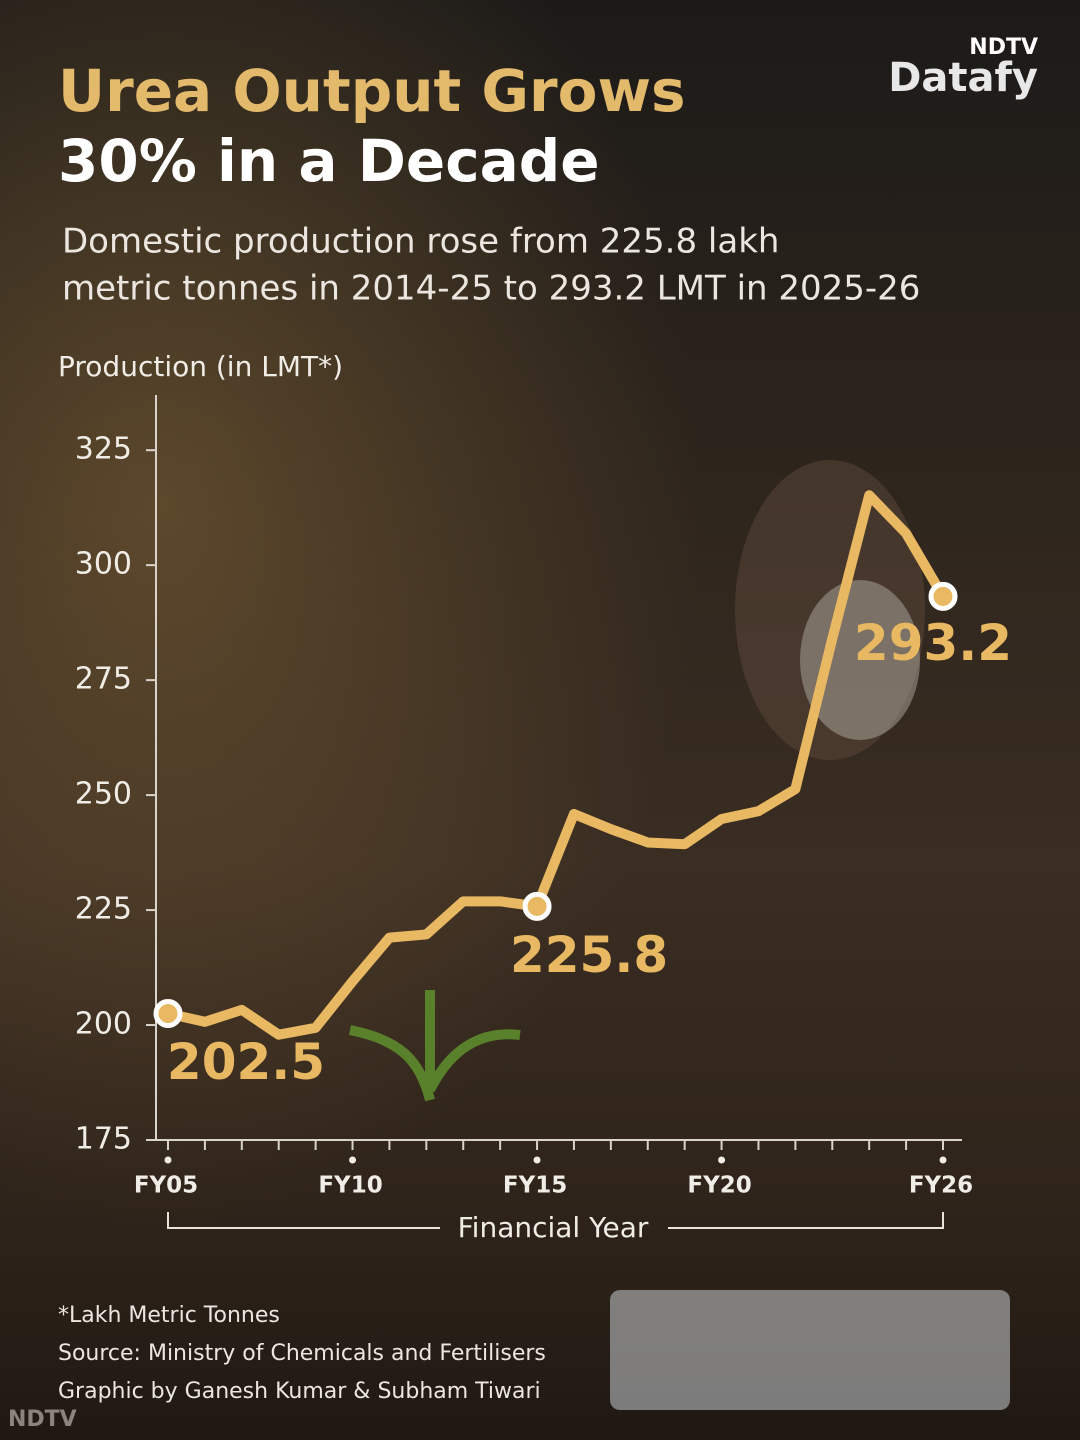  What do you see at coordinates (103, 679) in the screenshot?
I see `y-tick-label: 275` at bounding box center [103, 679].